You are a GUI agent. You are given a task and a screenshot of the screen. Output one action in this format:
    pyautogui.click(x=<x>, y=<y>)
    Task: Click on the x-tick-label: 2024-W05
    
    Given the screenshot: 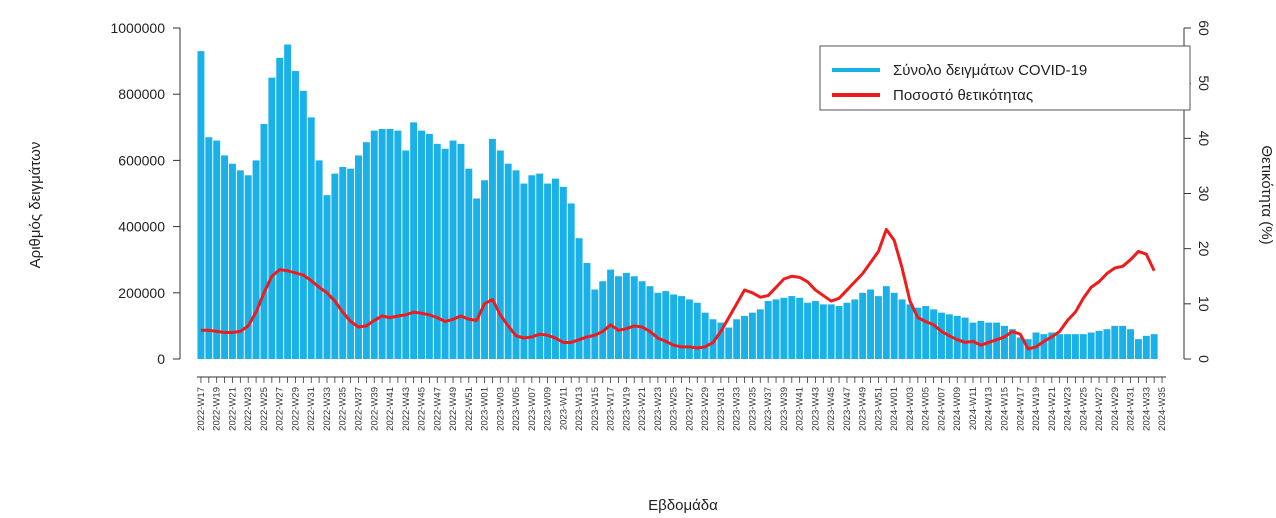 What is the action you would take?
    pyautogui.click(x=926, y=409)
    